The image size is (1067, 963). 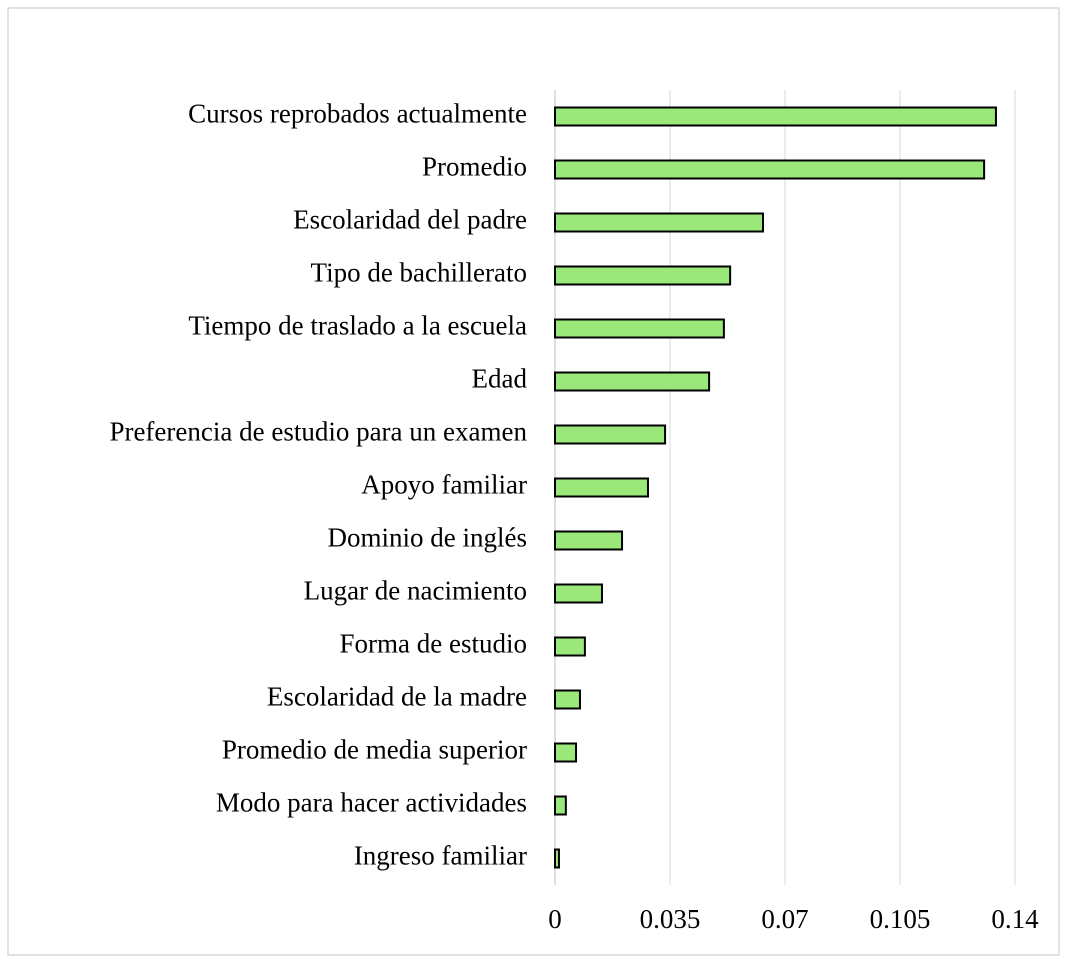 I want to click on y-tick-label: Promedio de media superior, so click(x=374, y=750).